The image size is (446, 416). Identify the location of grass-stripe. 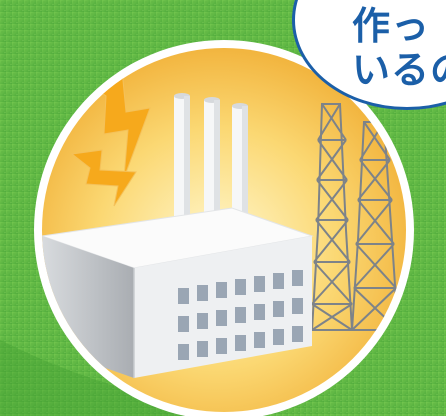
(130, 378).